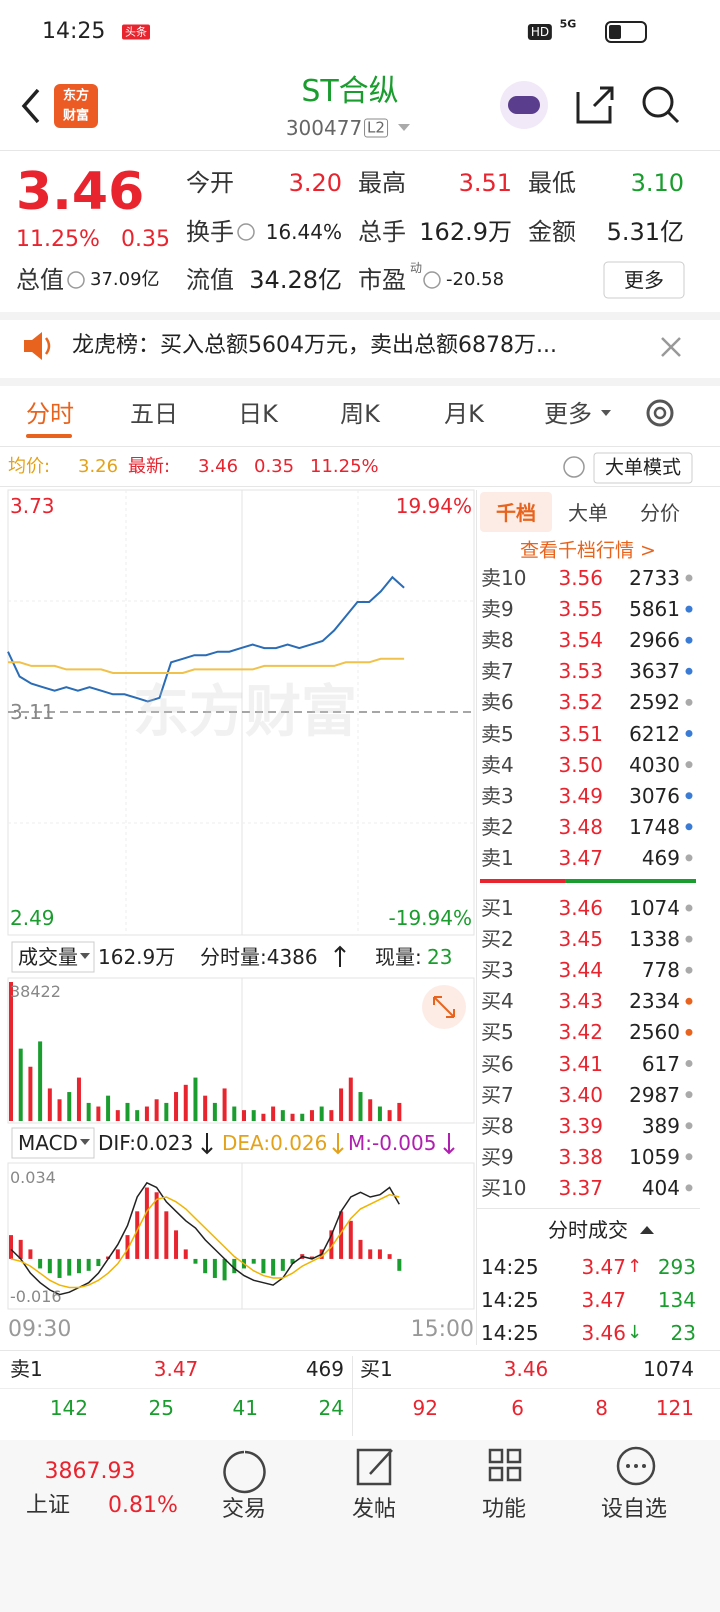  I want to click on search-icon, so click(658, 102).